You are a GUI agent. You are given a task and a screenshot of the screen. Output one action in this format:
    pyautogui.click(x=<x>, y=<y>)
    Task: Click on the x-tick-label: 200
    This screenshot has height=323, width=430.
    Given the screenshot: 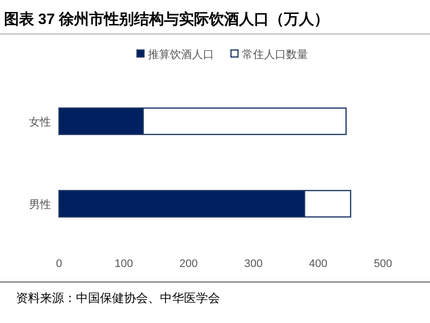 What is the action you would take?
    pyautogui.click(x=188, y=264)
    